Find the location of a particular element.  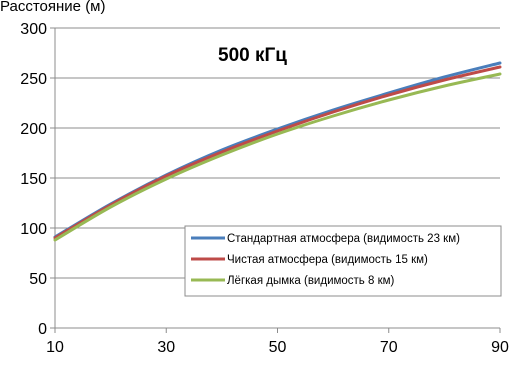

x-tick-label: 50 is located at coordinates (278, 347).